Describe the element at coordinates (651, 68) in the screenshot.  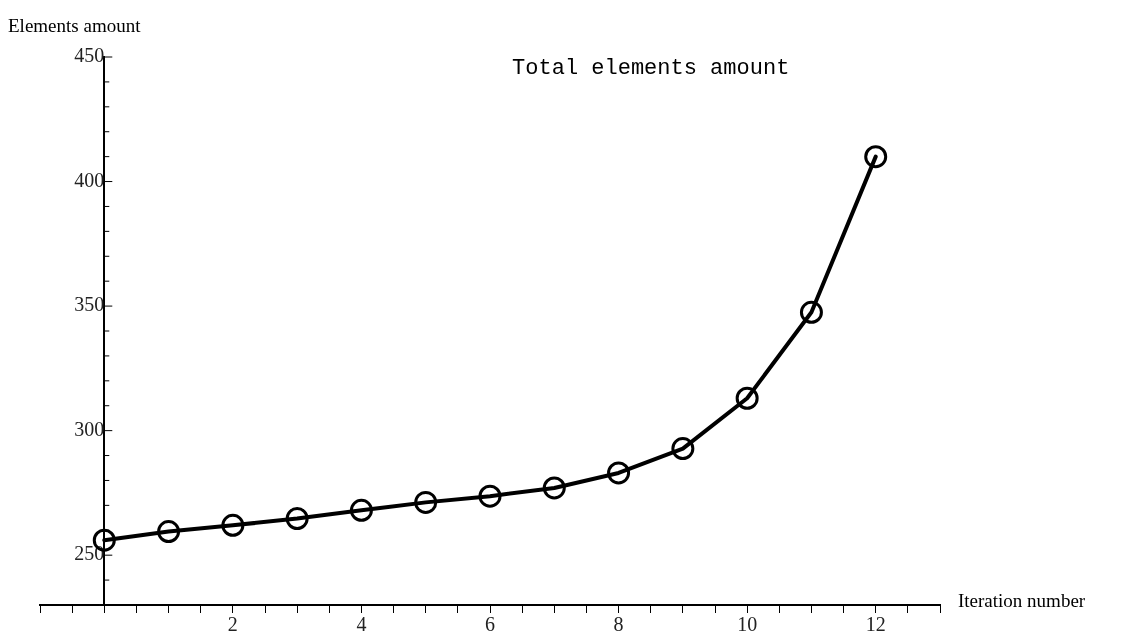
I see `chart-title: Total elements amount` at that location.